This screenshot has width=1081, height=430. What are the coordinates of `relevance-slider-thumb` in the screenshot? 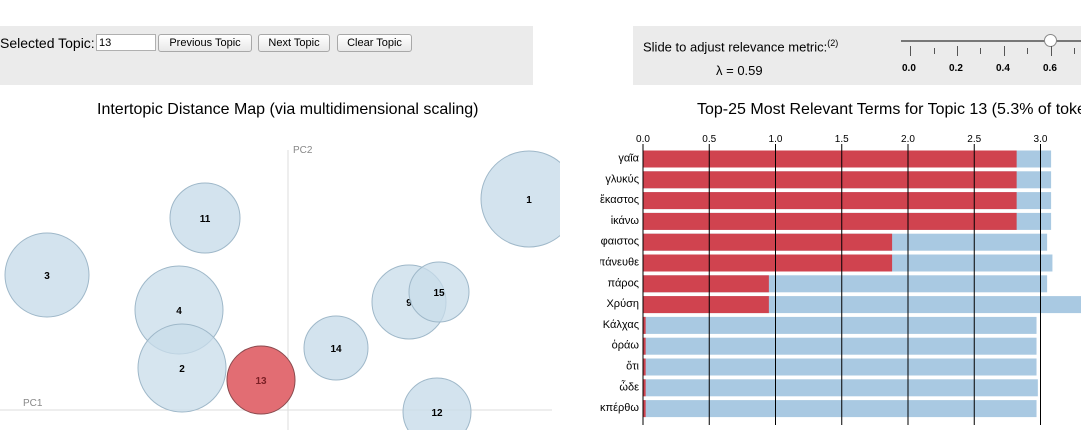 It's located at (1050, 40).